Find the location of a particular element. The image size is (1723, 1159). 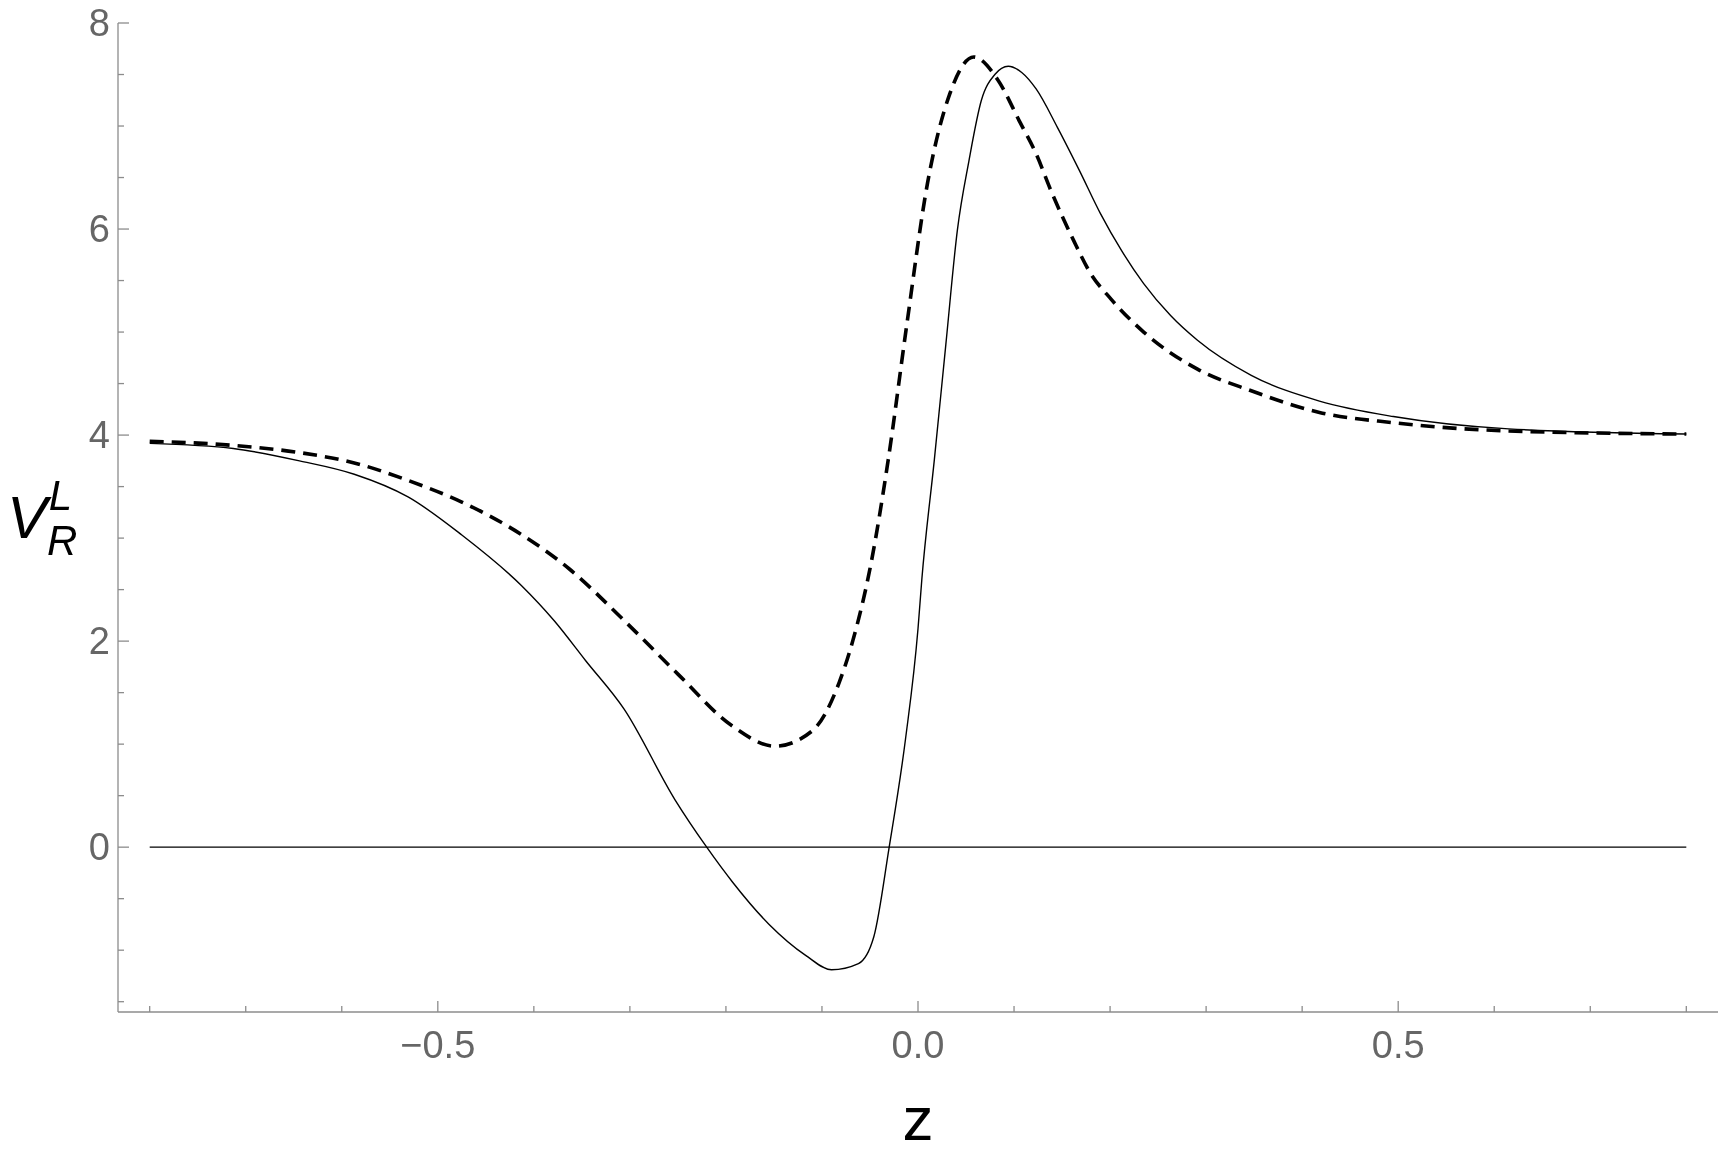

y-tick-label: 0 is located at coordinates (99, 847).